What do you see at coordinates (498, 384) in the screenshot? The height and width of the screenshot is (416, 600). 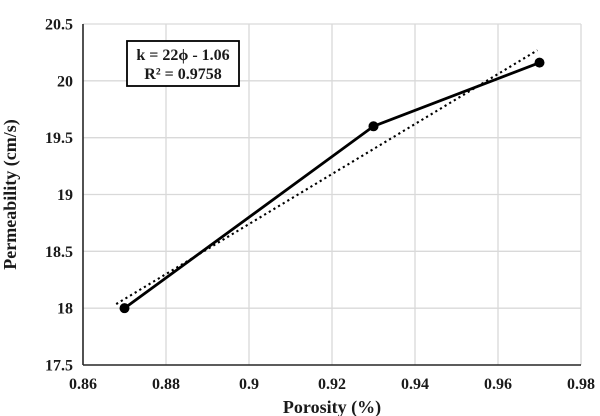 I see `x-tick-label: 0.96` at bounding box center [498, 384].